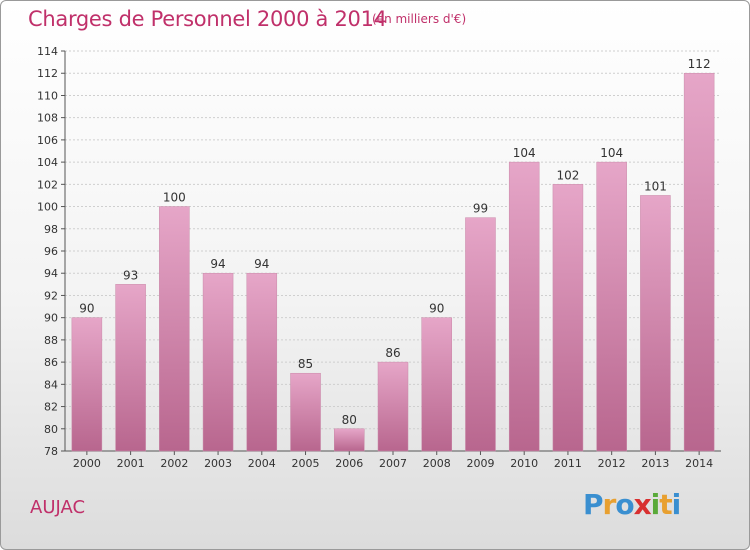 The width and height of the screenshot is (750, 550). Describe the element at coordinates (567, 175) in the screenshot. I see `bar-value-label: 102` at that location.